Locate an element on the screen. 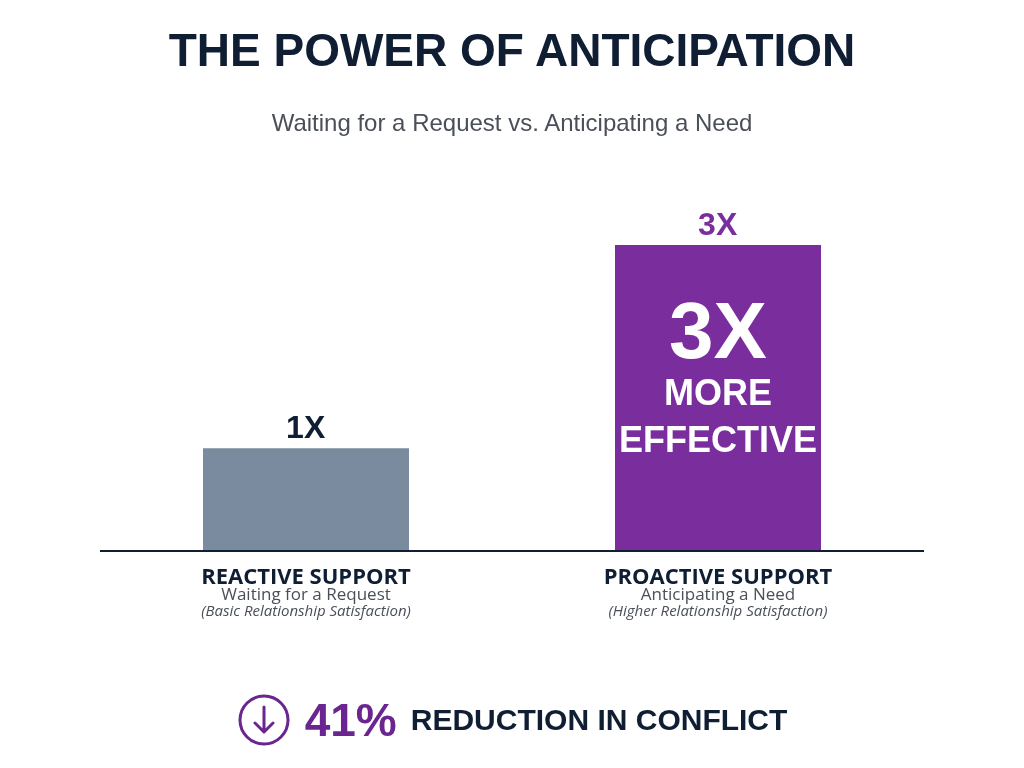 Image resolution: width=1024 pixels, height=768 pixels. annotation: 3X MORE EFFECTIVE is located at coordinates (718, 373).